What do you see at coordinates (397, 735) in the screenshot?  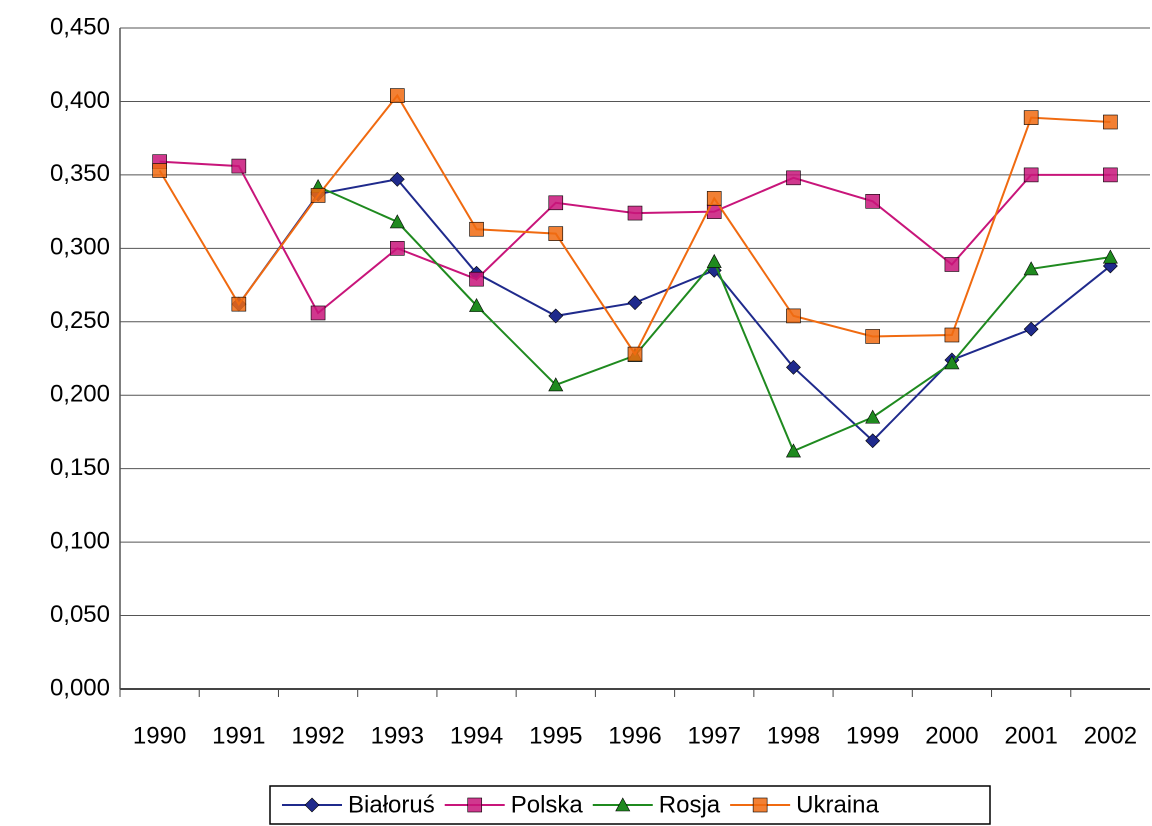 I see `x-tick-label: 1993` at bounding box center [397, 735].